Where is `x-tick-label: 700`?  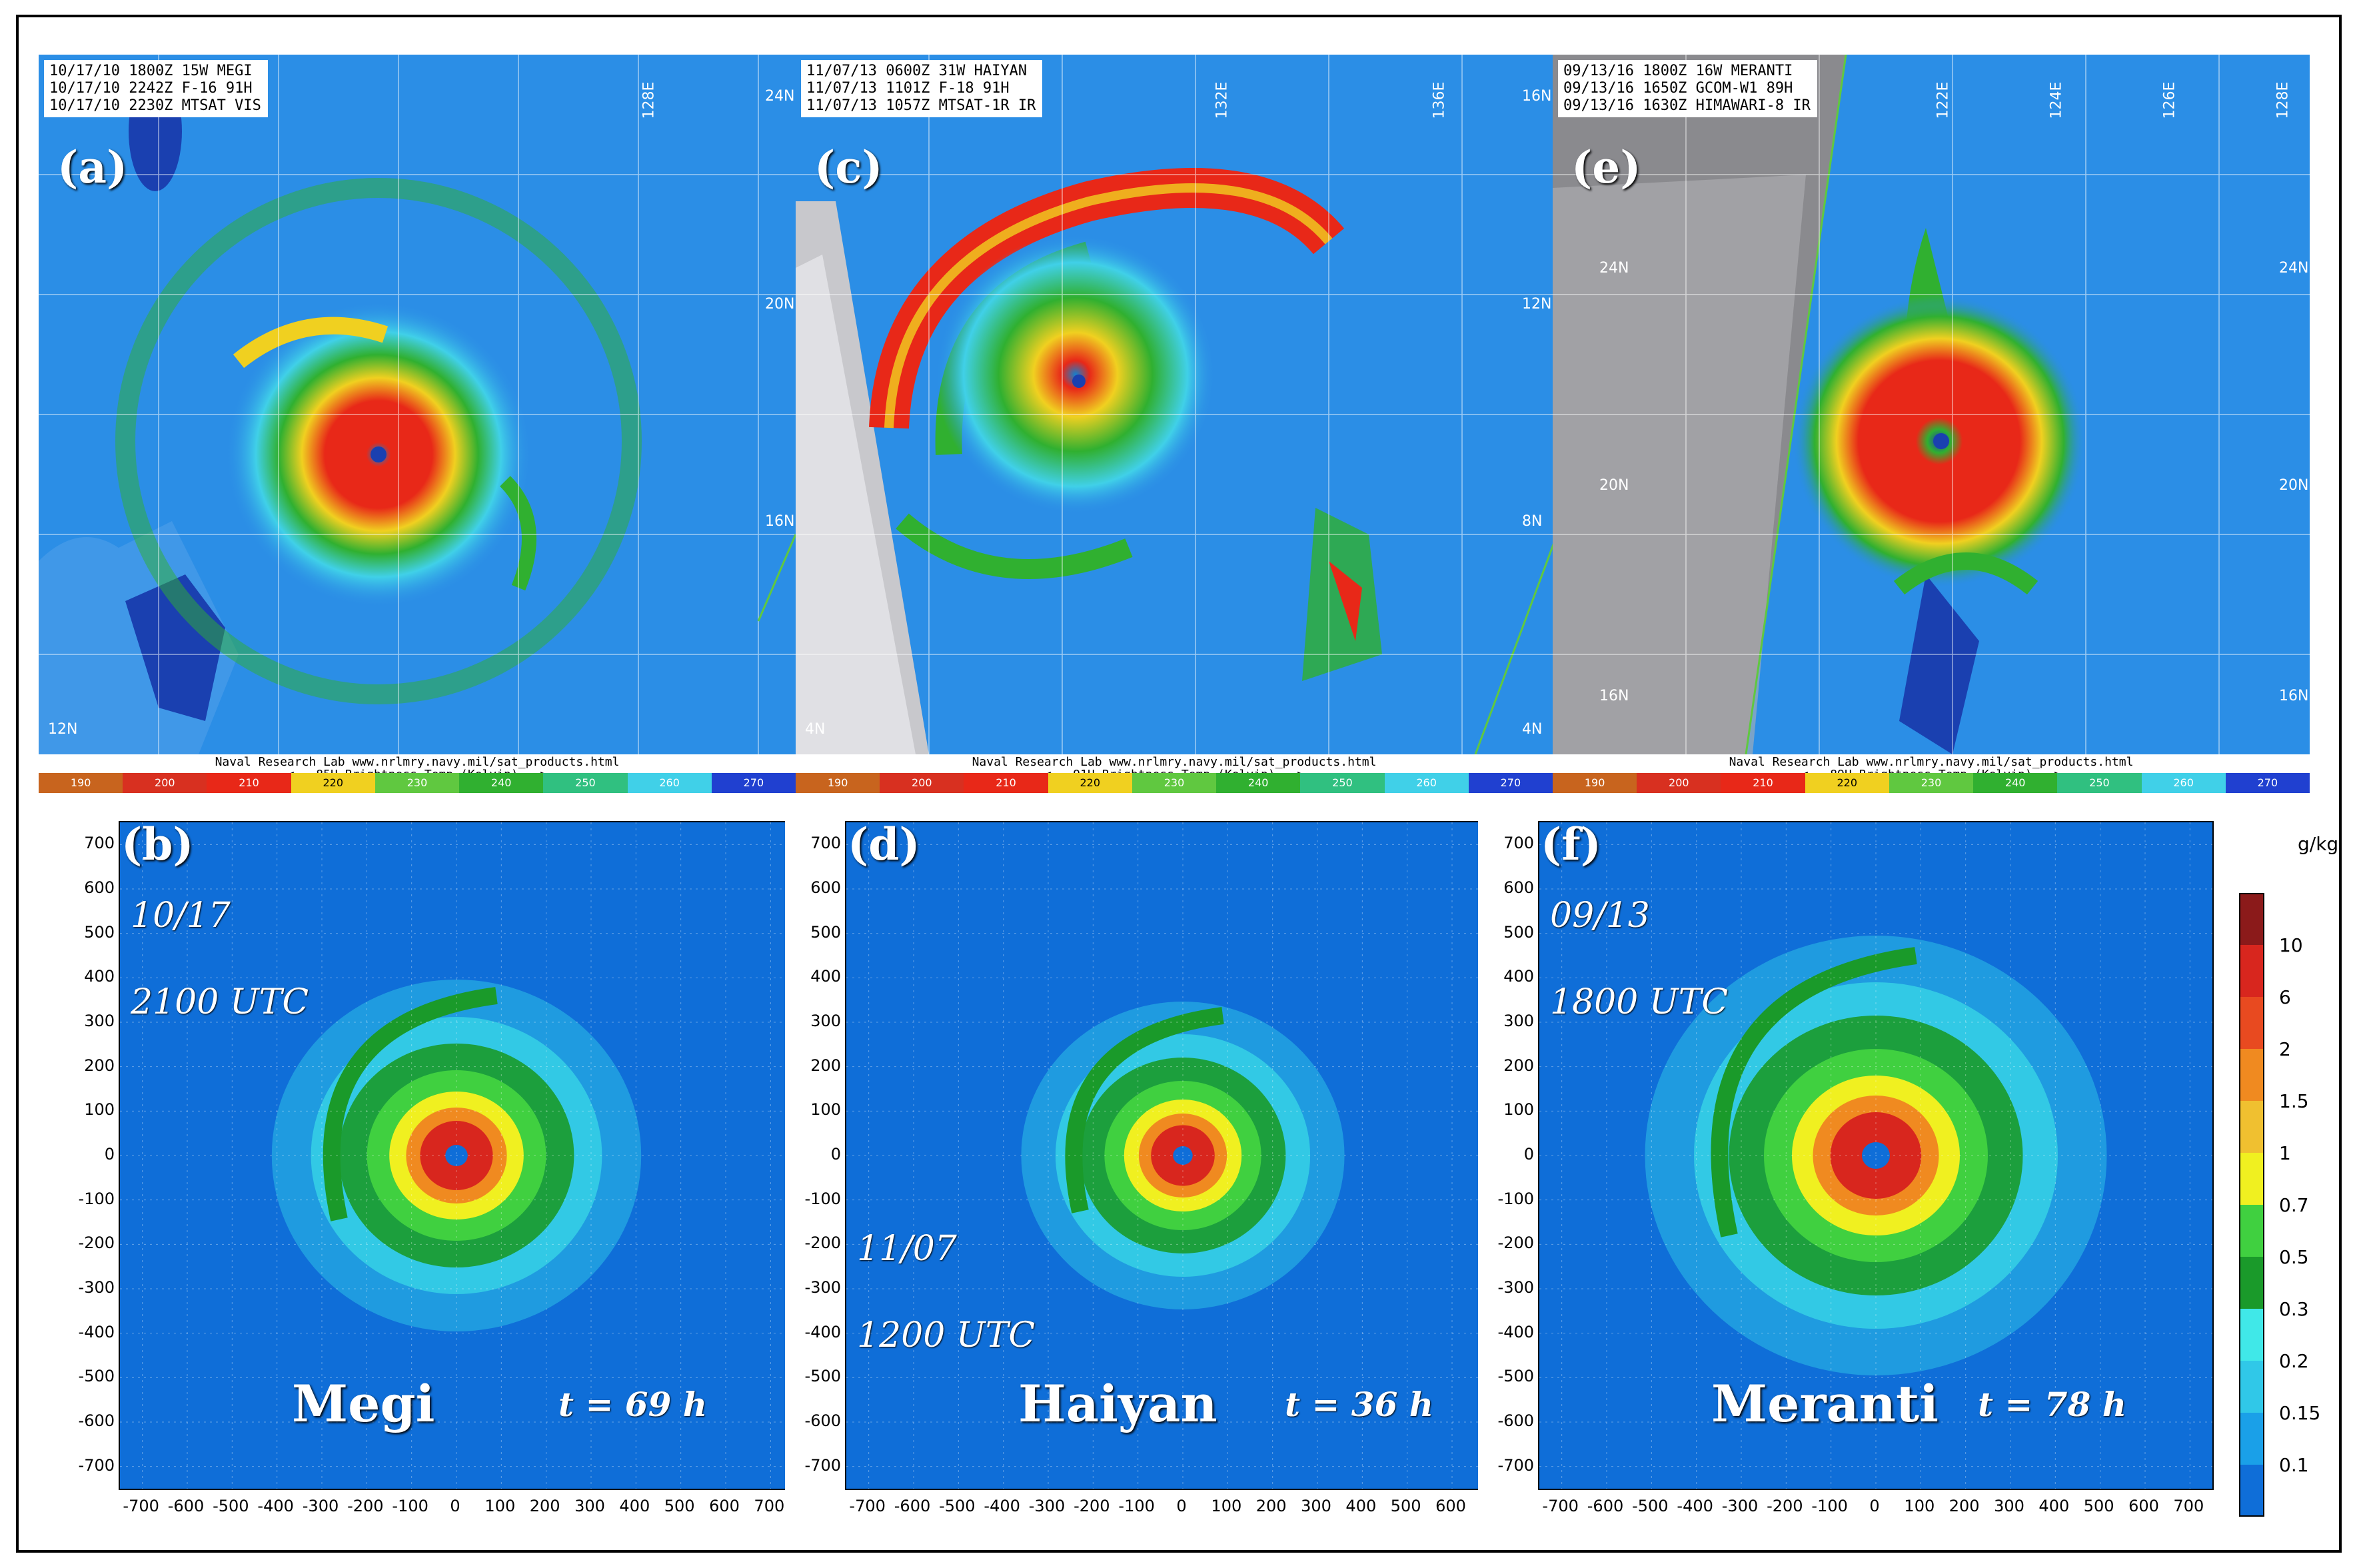 x-tick-label: 700 is located at coordinates (769, 1506).